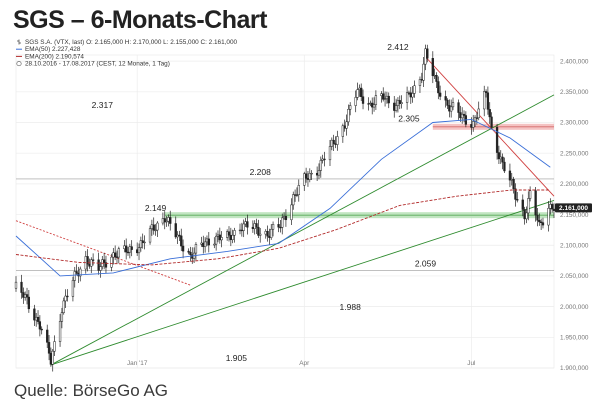  Describe the element at coordinates (574, 245) in the screenshot. I see `y-tick-label: 2.100,000` at that location.